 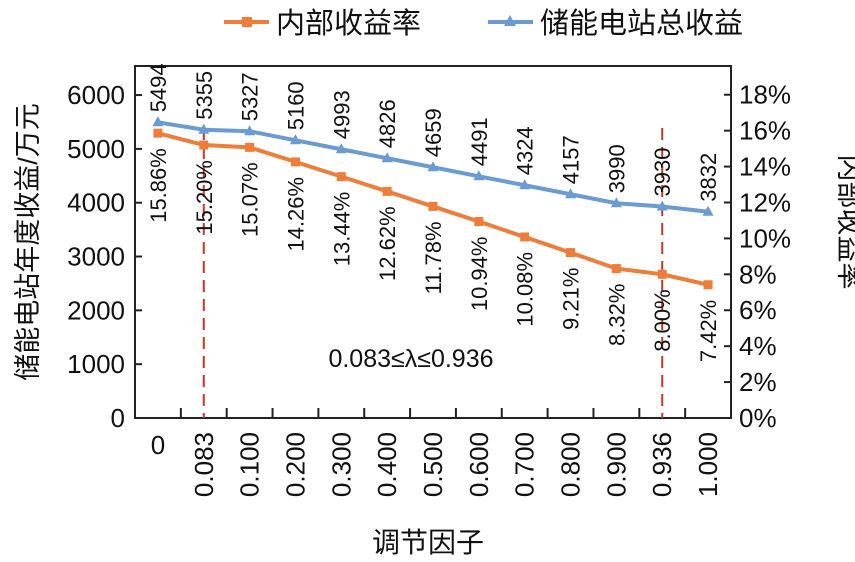 What do you see at coordinates (433, 464) in the screenshot?
I see `x-tick-label: 0.500` at bounding box center [433, 464].